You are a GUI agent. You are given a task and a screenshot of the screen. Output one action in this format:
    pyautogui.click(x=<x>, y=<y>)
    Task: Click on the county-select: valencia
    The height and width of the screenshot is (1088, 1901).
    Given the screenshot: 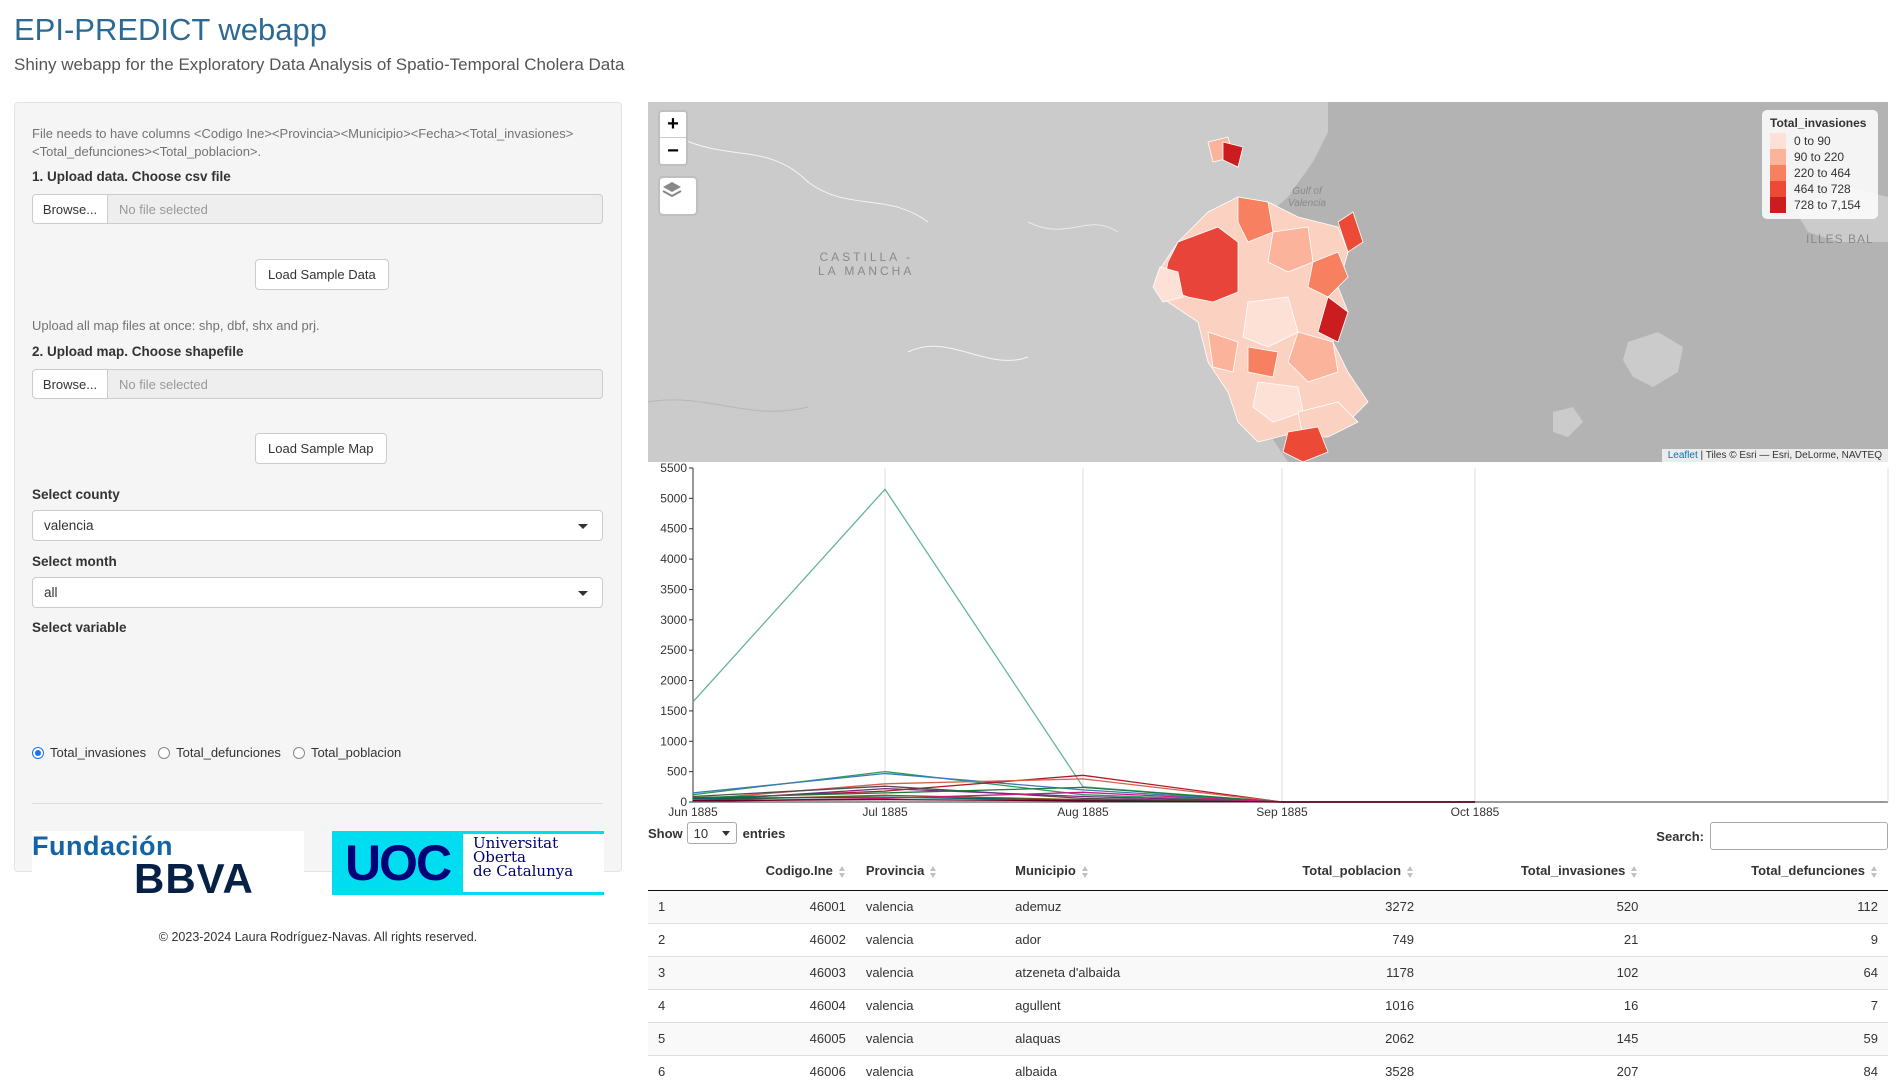 What is the action you would take?
    pyautogui.click(x=317, y=525)
    